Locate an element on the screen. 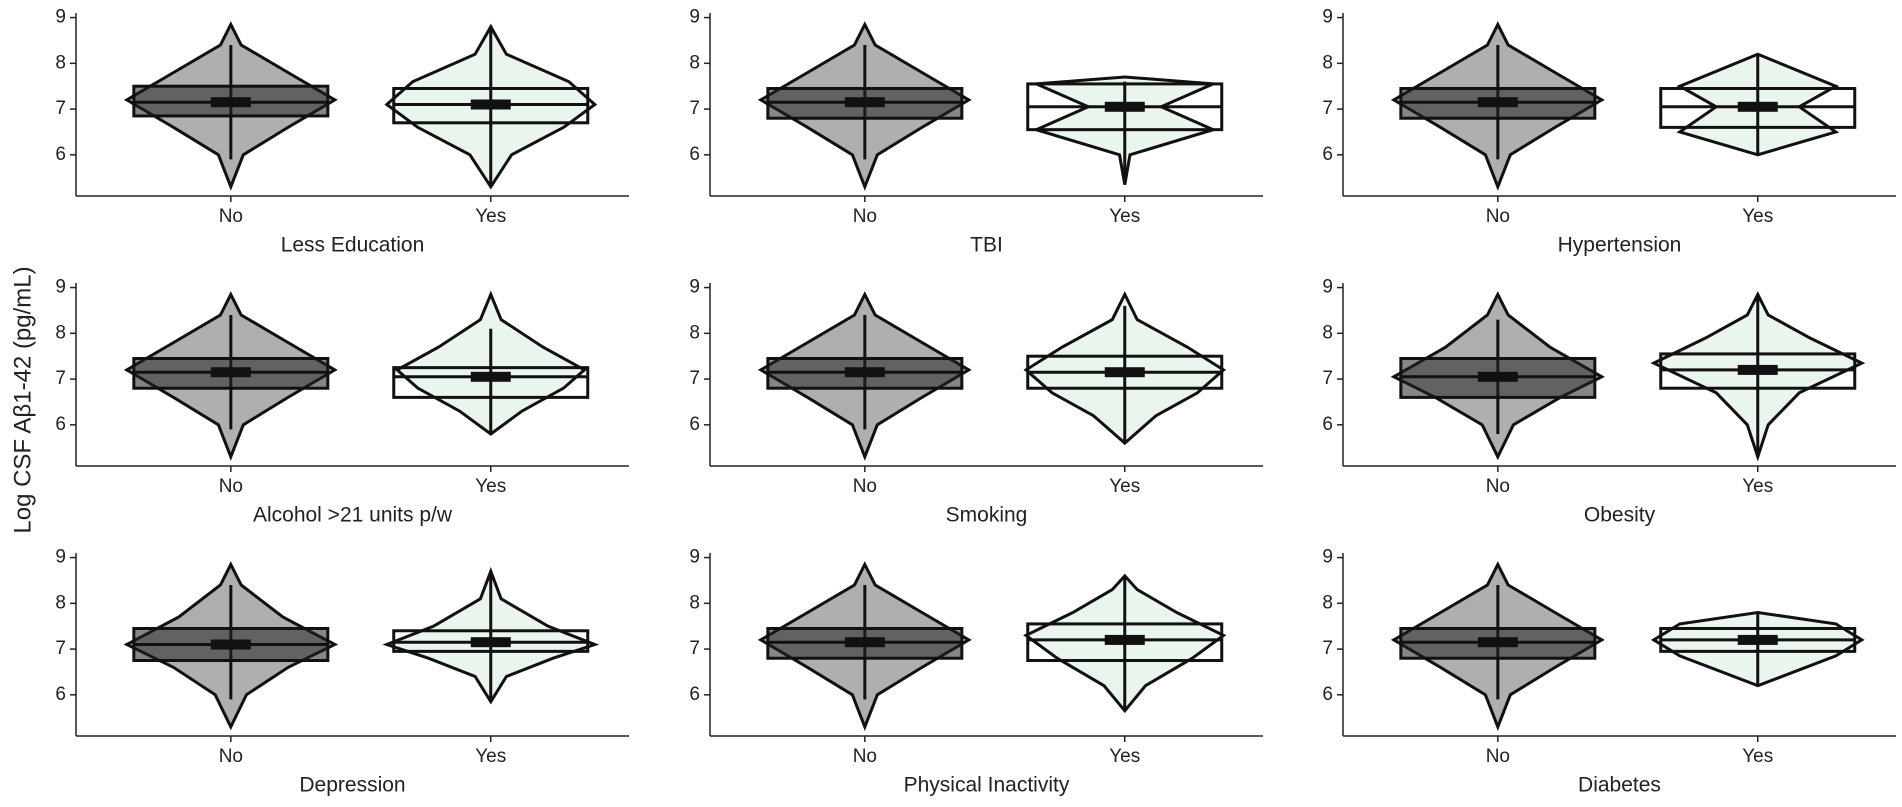 This screenshot has width=1902, height=807. y-axis-label: Log CSF Aβ1-42 (pg/mL) is located at coordinates (22, 399).